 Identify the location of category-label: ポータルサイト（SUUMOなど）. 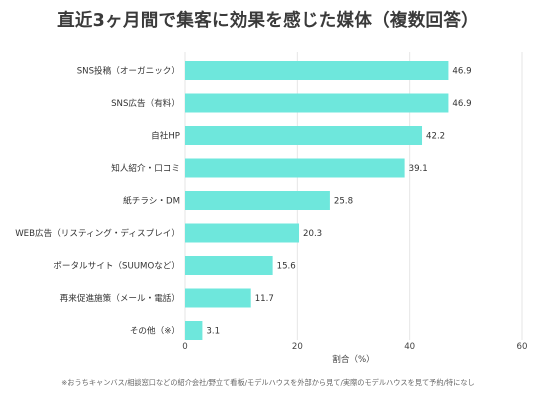
(116, 266).